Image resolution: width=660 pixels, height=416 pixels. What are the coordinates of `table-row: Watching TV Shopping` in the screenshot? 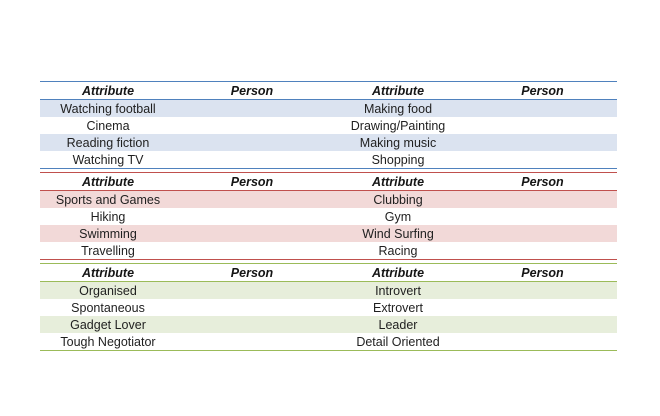 It's located at (328, 159).